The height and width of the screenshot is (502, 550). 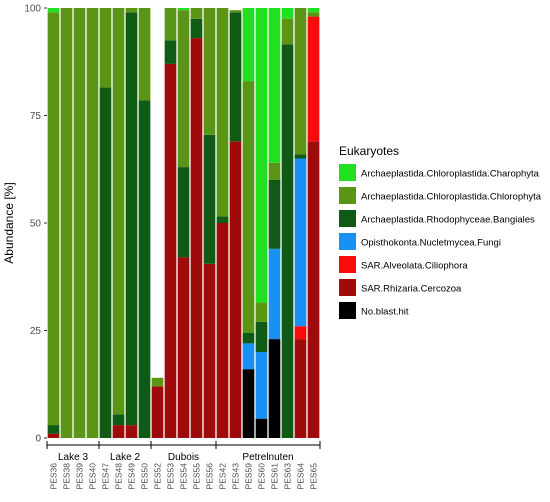 What do you see at coordinates (314, 476) in the screenshot?
I see `x-tick-label: PES65` at bounding box center [314, 476].